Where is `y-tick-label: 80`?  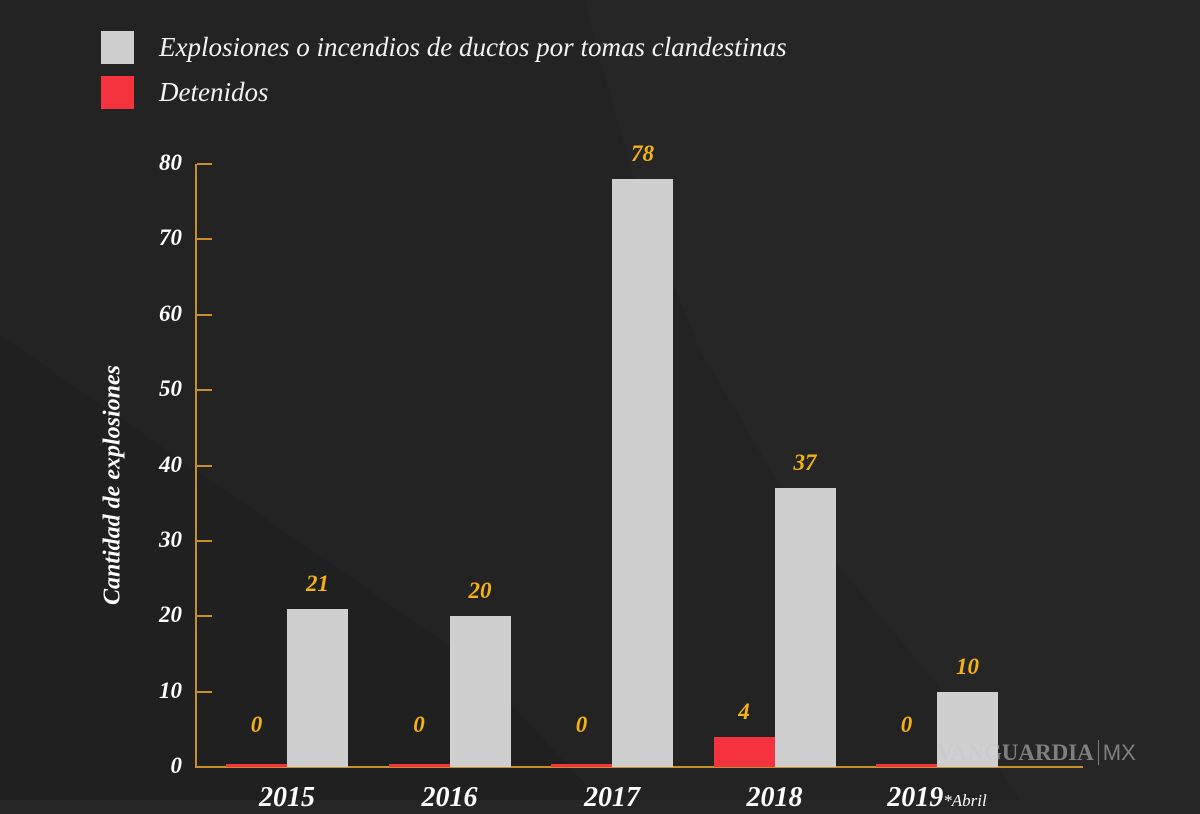
y-tick-label: 80 is located at coordinates (170, 162).